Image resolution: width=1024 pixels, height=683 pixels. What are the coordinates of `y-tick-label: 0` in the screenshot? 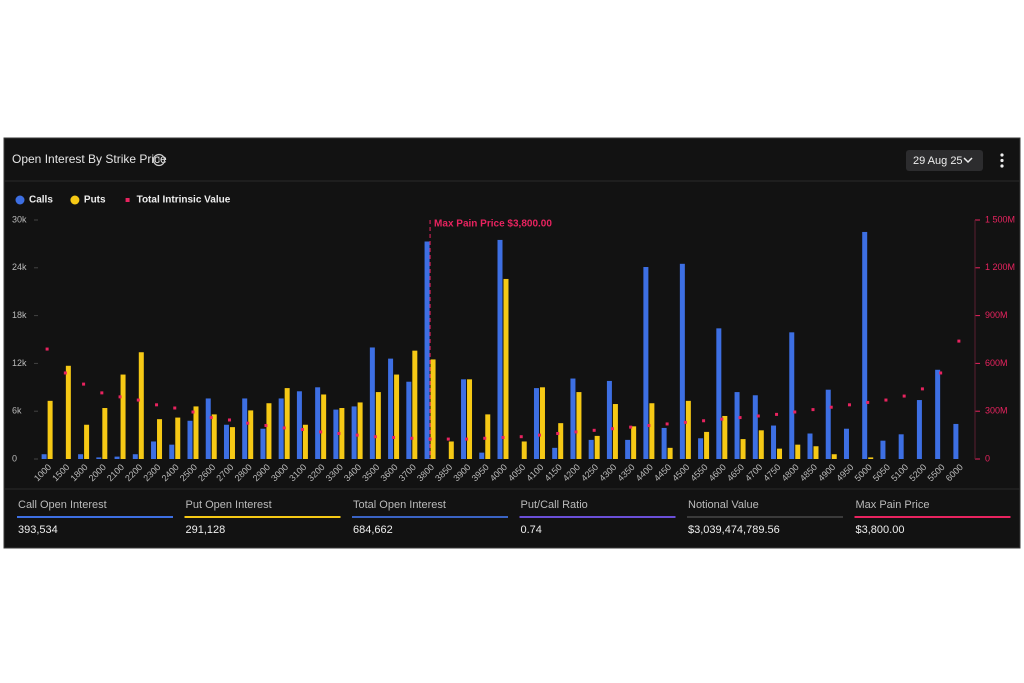 It's located at (14, 458).